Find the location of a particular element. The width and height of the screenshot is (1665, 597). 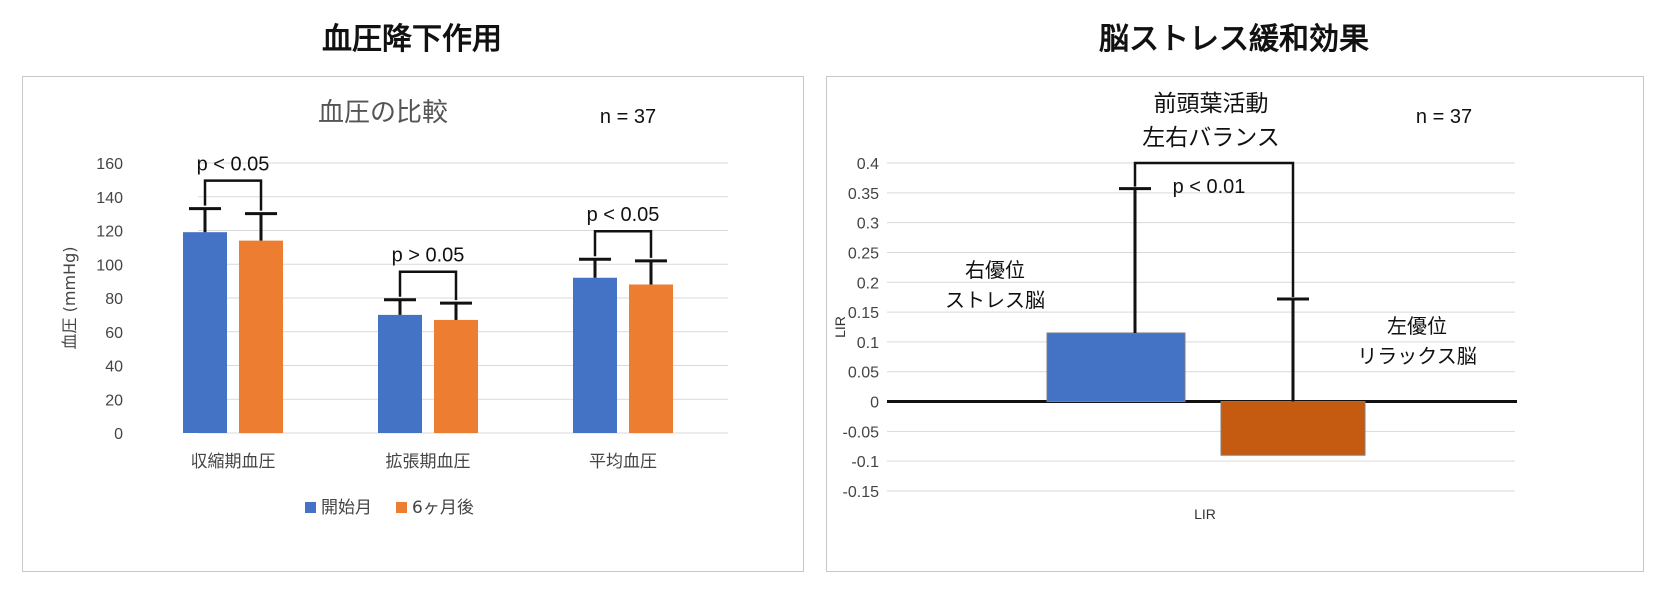

category-label: 平均血圧 is located at coordinates (623, 462).